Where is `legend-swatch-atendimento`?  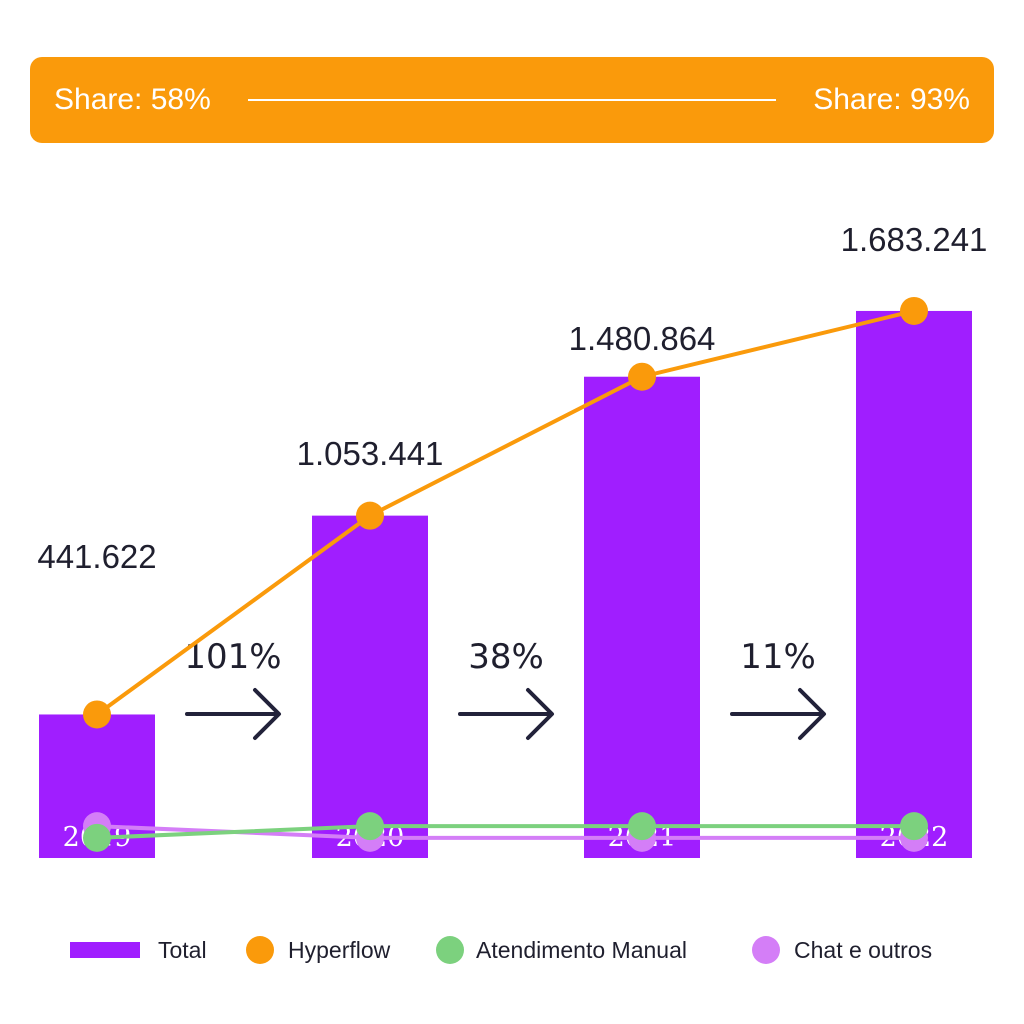 legend-swatch-atendimento is located at coordinates (450, 950).